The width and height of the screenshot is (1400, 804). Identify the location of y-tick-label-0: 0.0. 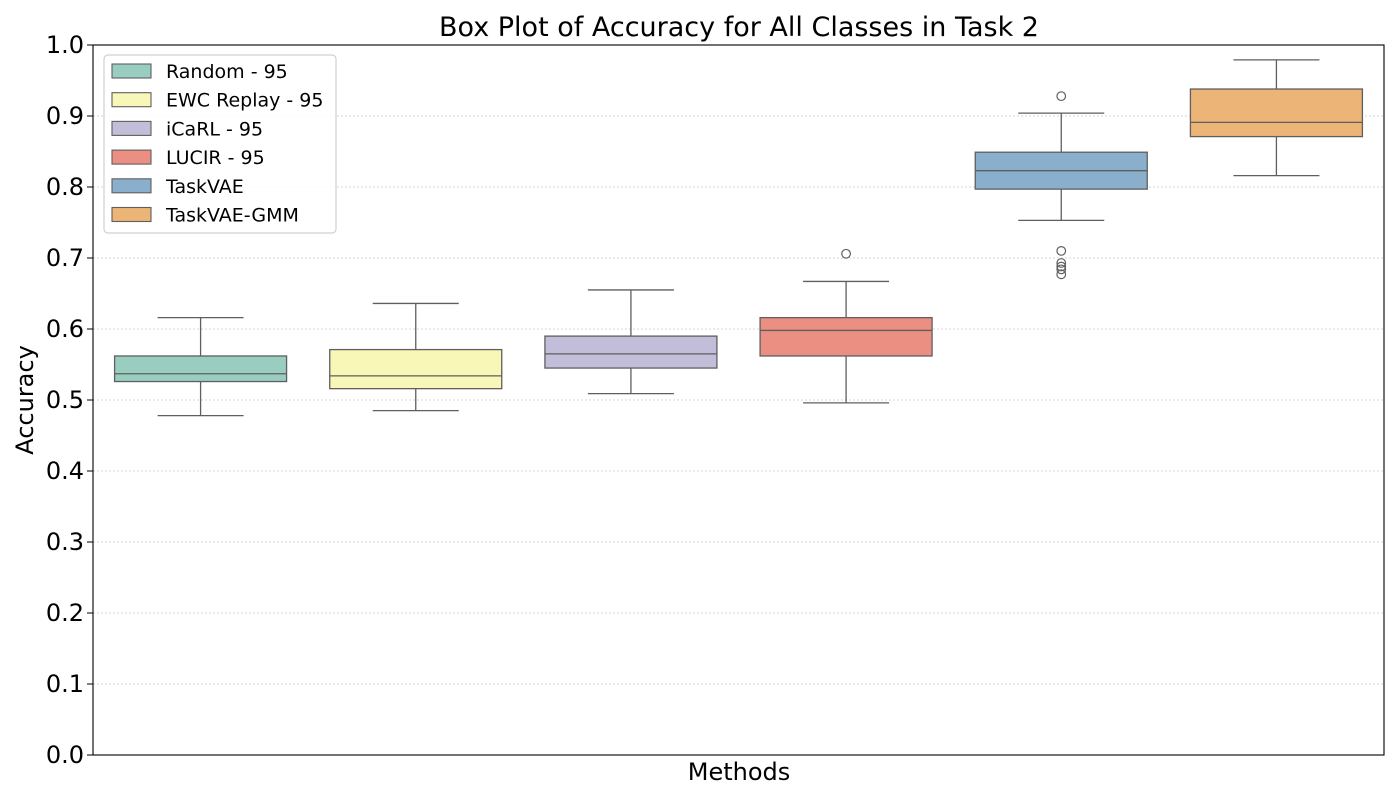
(65, 755).